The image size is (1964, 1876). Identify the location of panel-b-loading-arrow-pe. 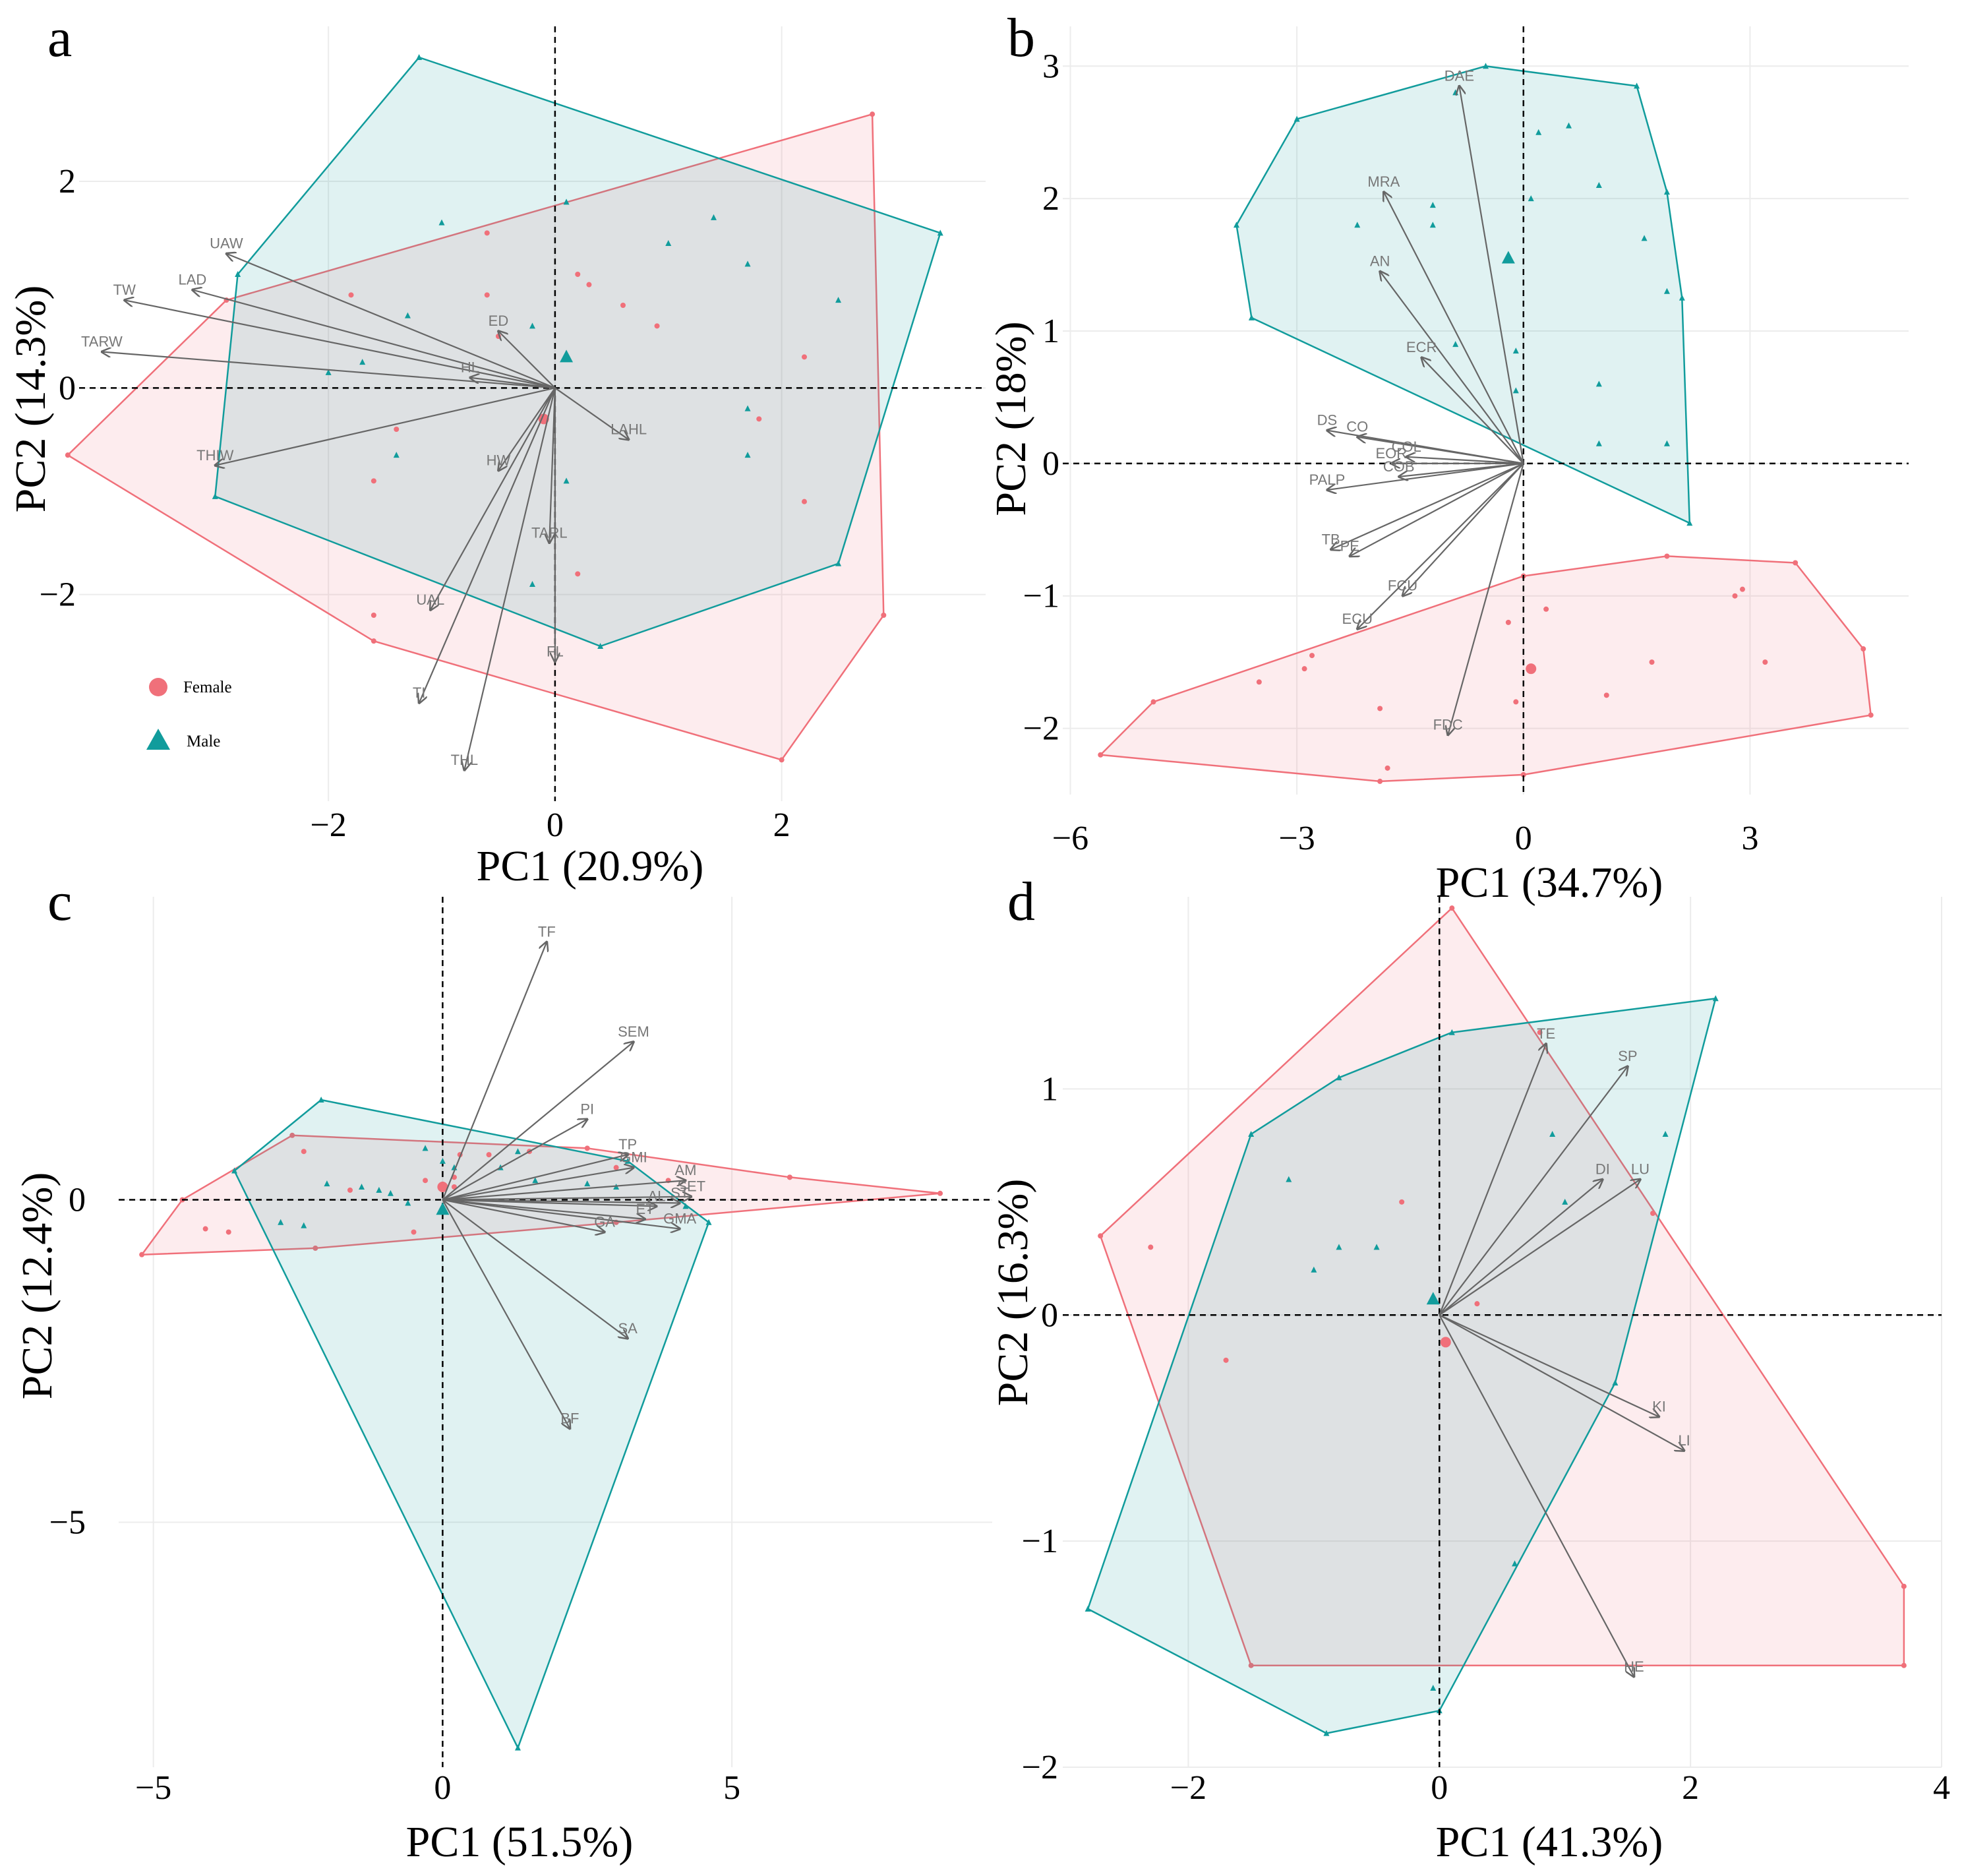
(1437, 509).